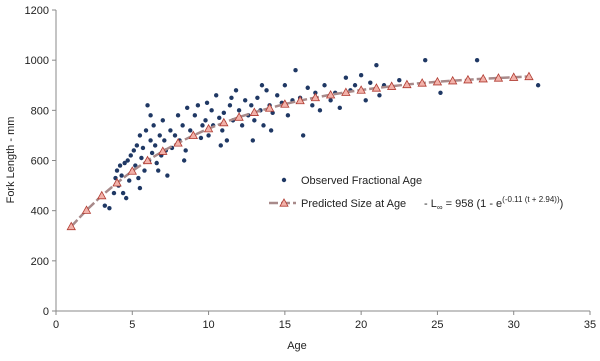 Image resolution: width=600 pixels, height=361 pixels. What do you see at coordinates (285, 325) in the screenshot?
I see `x-tick-label: 15` at bounding box center [285, 325].